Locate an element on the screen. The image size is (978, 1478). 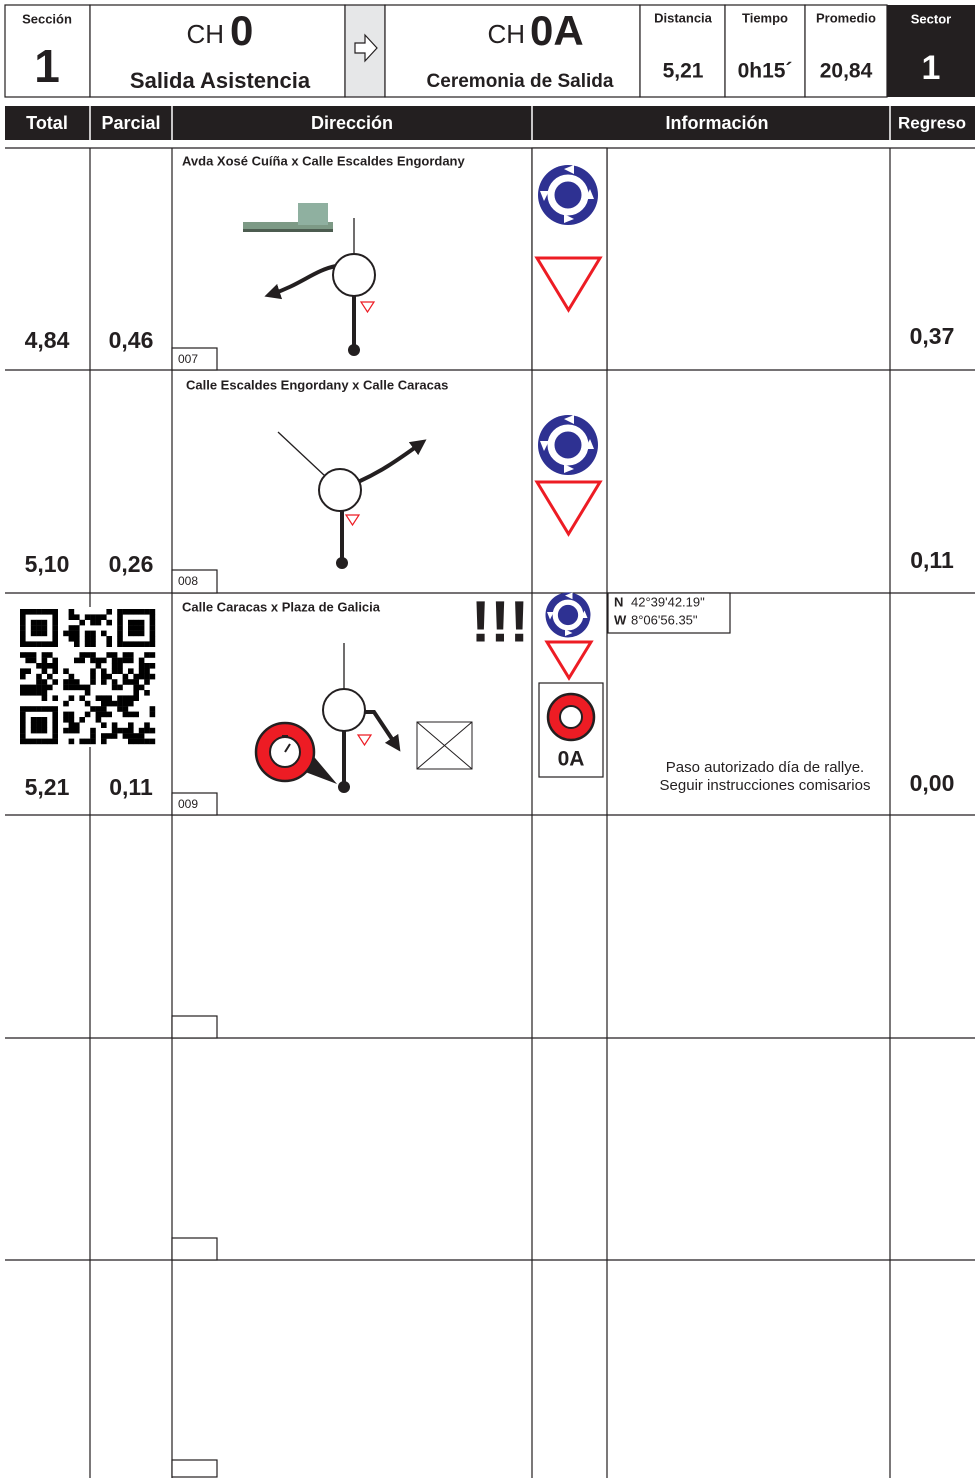
sector-label: Sector is located at coordinates (931, 18).